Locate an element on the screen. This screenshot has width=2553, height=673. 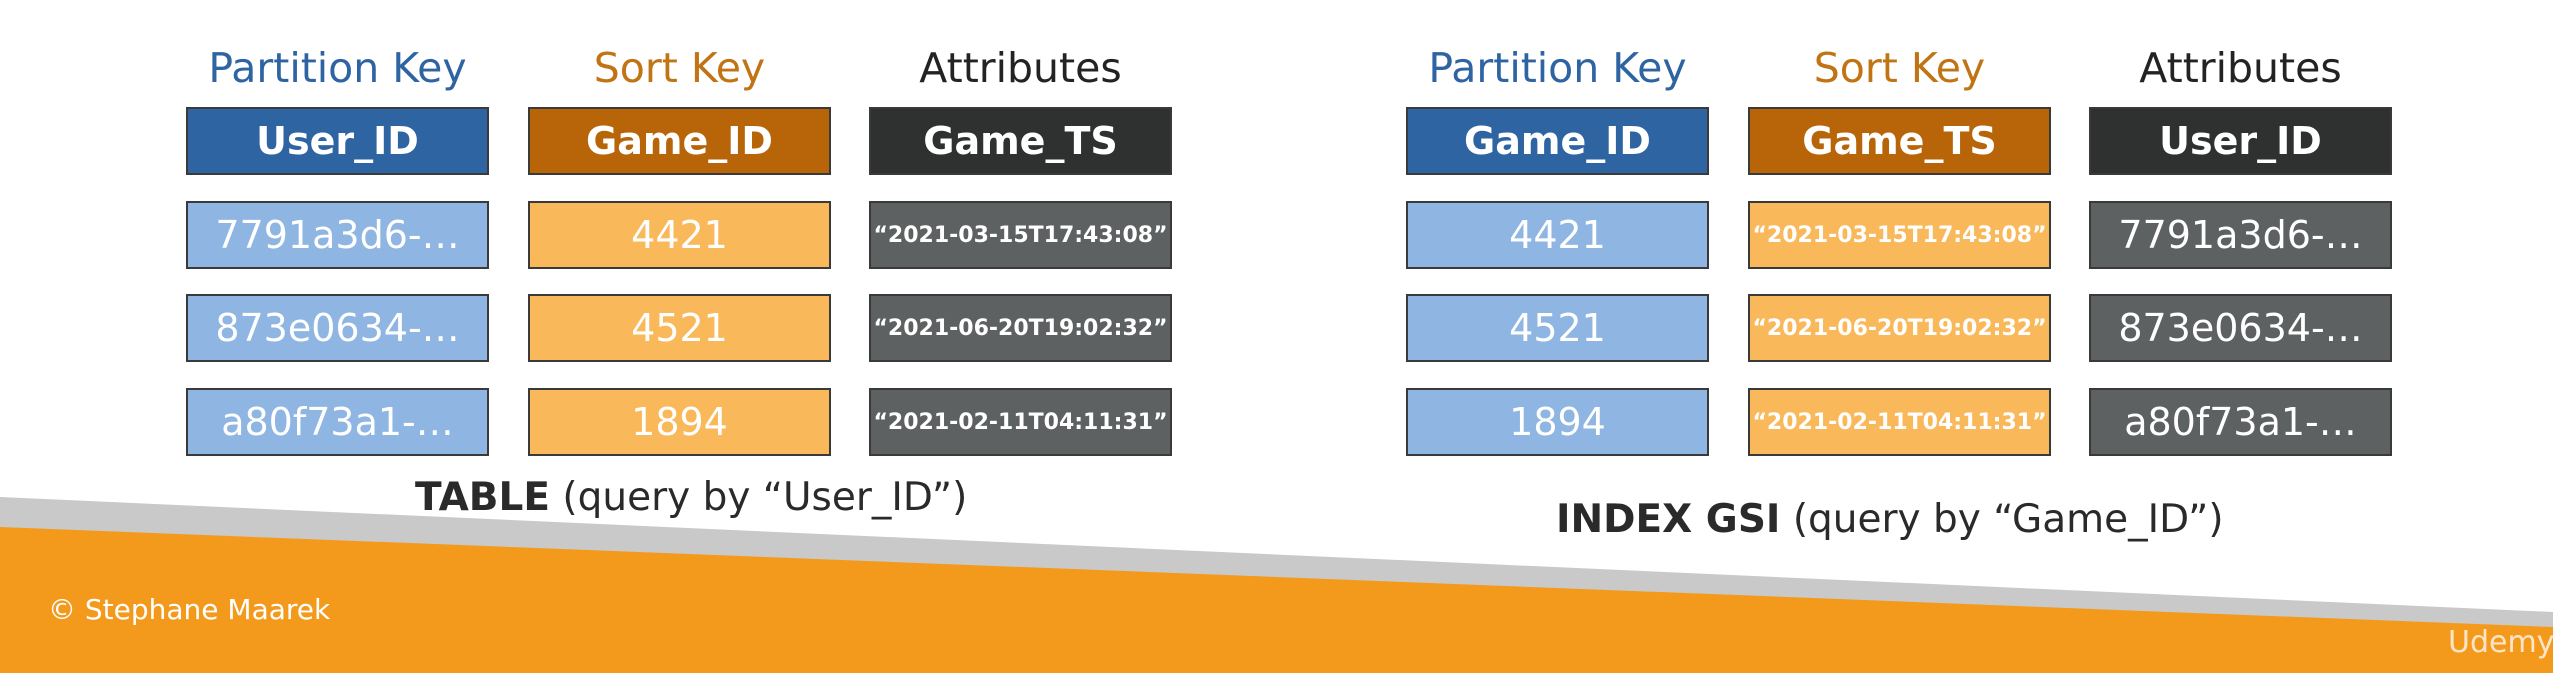
table-caption: TABLE (query by “User_ID”) is located at coordinates (691, 498).